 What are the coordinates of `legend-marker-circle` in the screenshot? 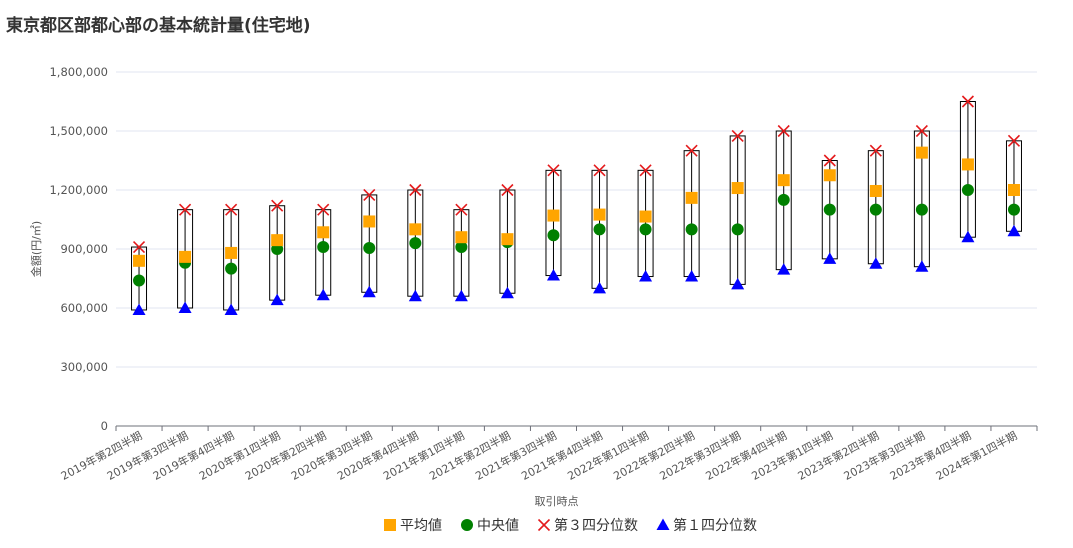 It's located at (467, 525).